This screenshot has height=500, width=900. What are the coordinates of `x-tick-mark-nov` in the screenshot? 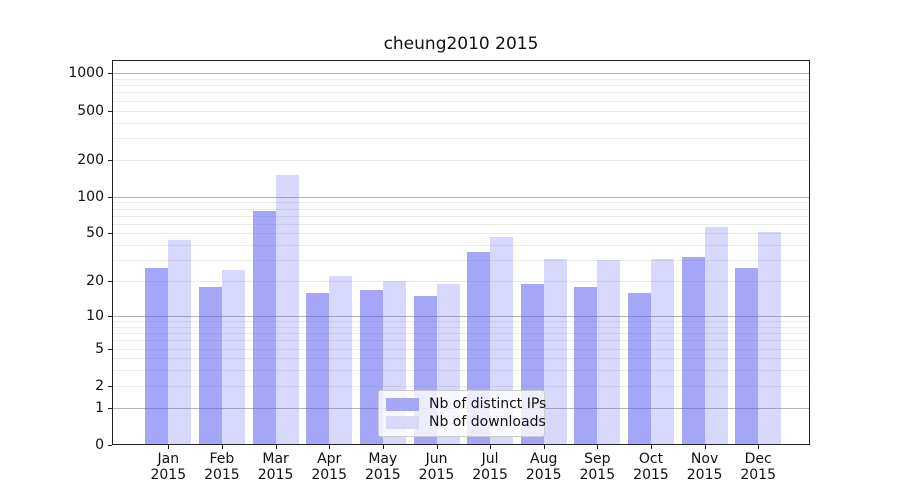 It's located at (705, 447).